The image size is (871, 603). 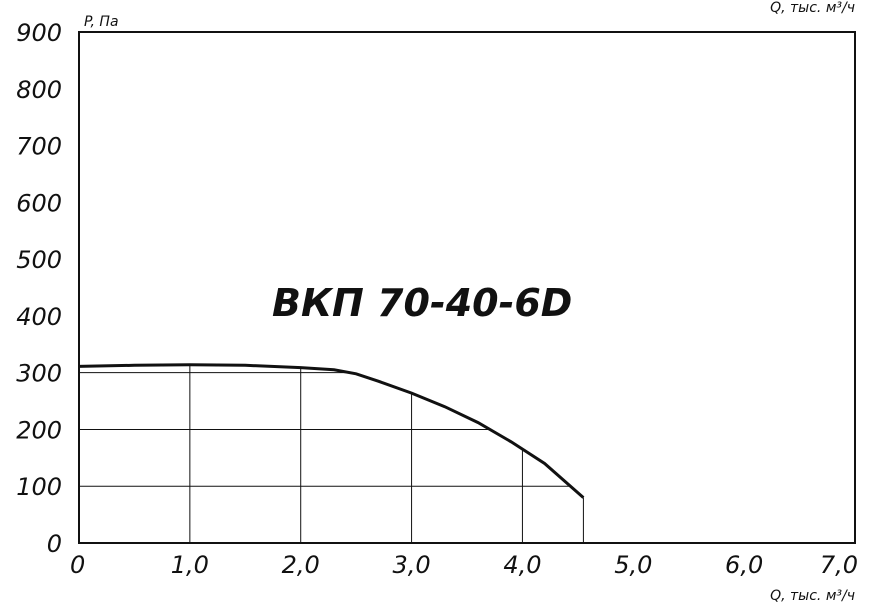 I want to click on y-axis-label: P, Па, so click(x=101, y=22).